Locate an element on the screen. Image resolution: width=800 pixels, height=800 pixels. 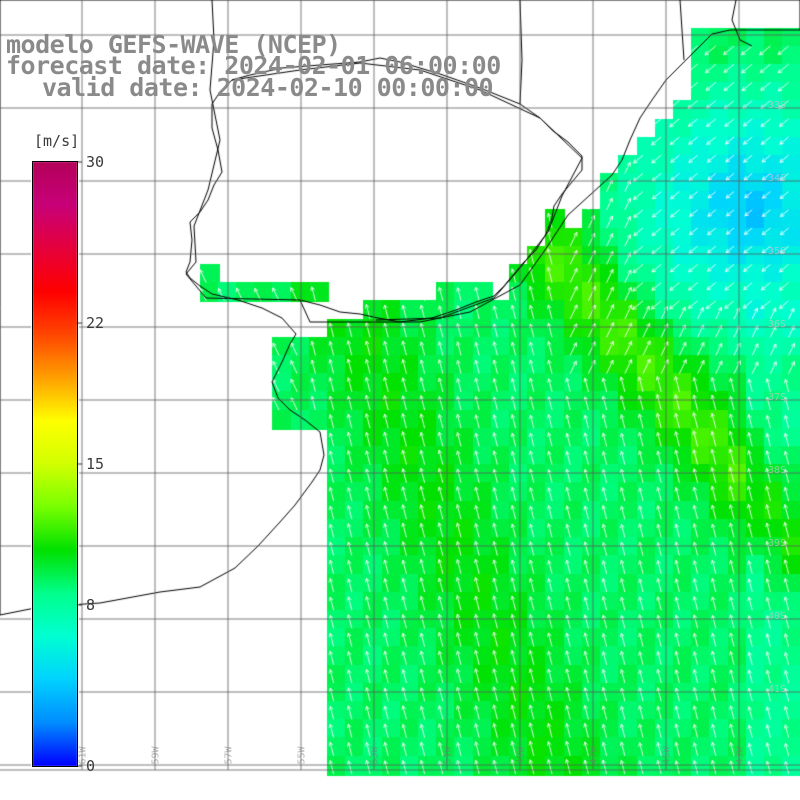
colorbar-tick-label: 22 is located at coordinates (95, 323).